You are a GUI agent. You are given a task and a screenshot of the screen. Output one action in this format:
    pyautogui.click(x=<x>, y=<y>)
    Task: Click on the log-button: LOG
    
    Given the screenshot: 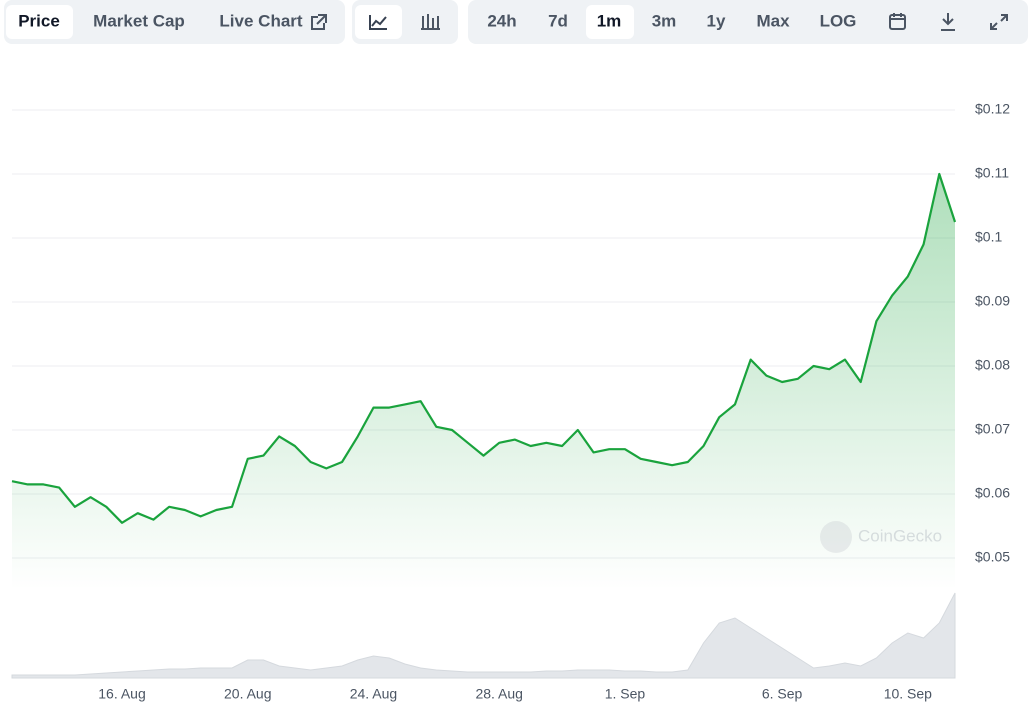 What is the action you would take?
    pyautogui.click(x=838, y=20)
    